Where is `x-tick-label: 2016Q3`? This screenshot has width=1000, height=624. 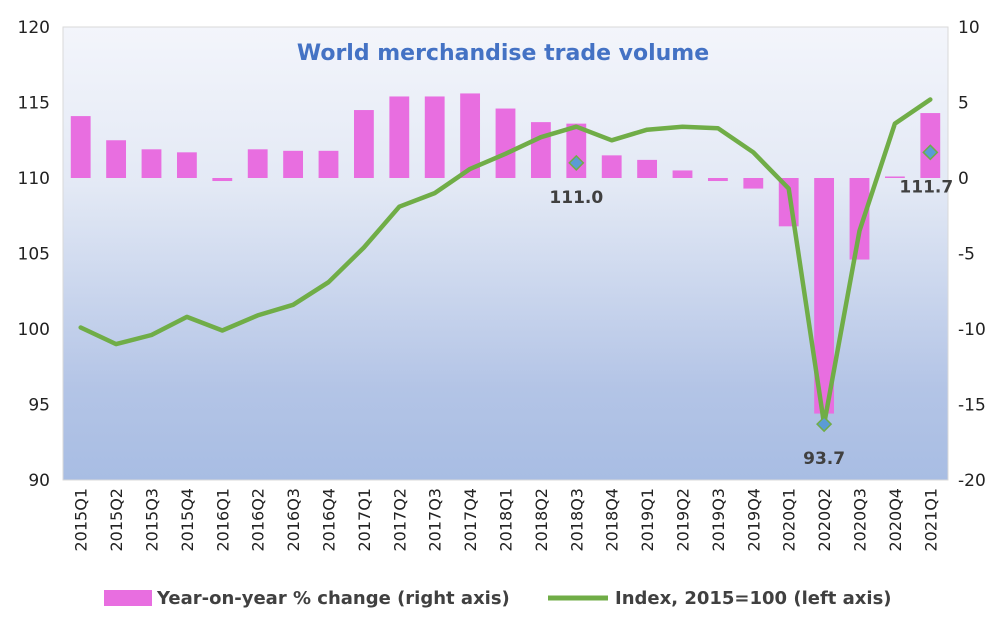
x-tick-label: 2016Q3 is located at coordinates (293, 520).